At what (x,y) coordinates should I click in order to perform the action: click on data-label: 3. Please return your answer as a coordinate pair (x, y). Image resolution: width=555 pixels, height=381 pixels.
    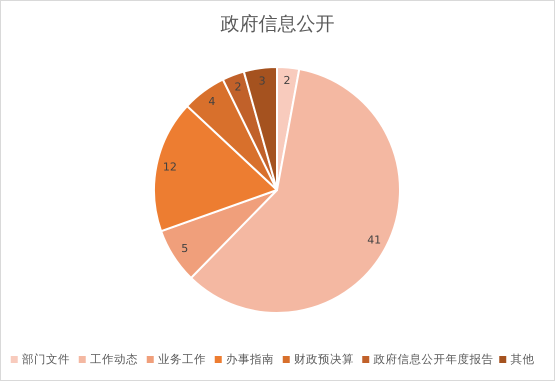
    Looking at the image, I should click on (262, 81).